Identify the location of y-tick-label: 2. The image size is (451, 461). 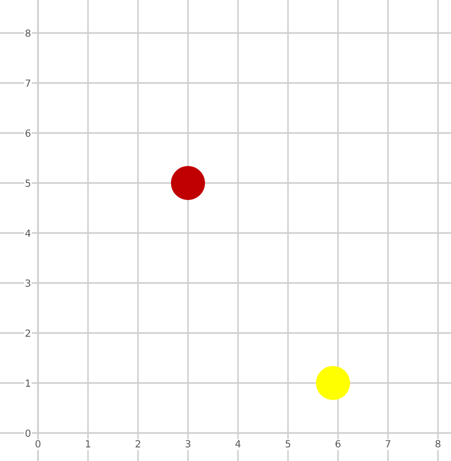
(28, 333).